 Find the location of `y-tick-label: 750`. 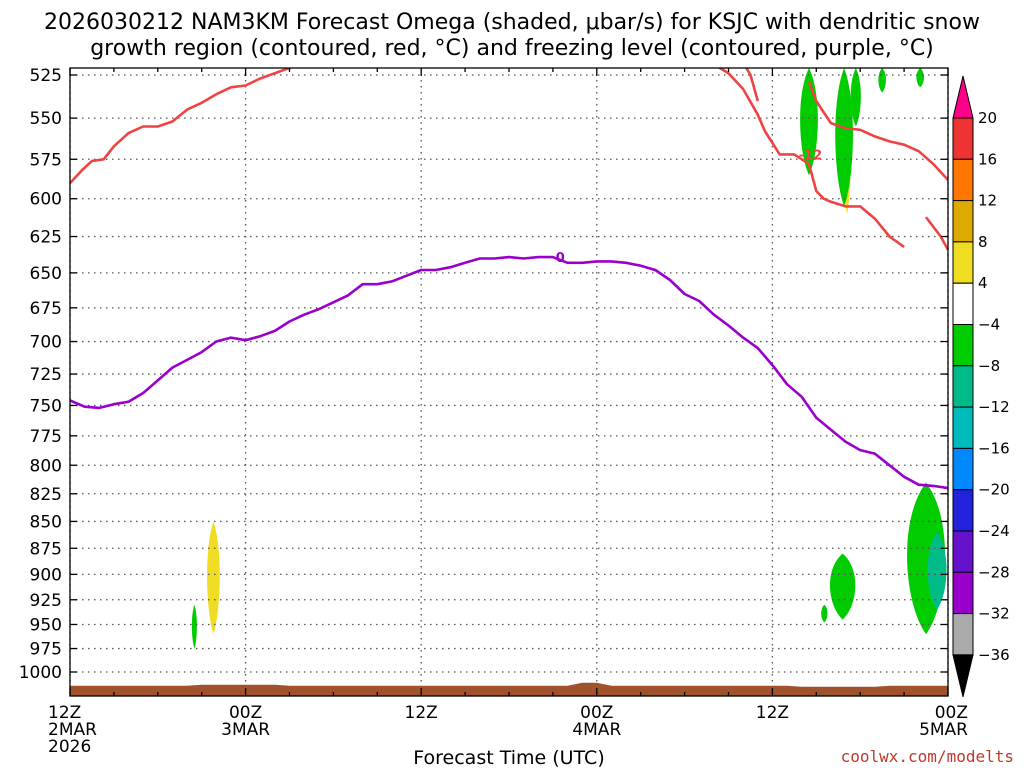

y-tick-label: 750 is located at coordinates (46, 406).